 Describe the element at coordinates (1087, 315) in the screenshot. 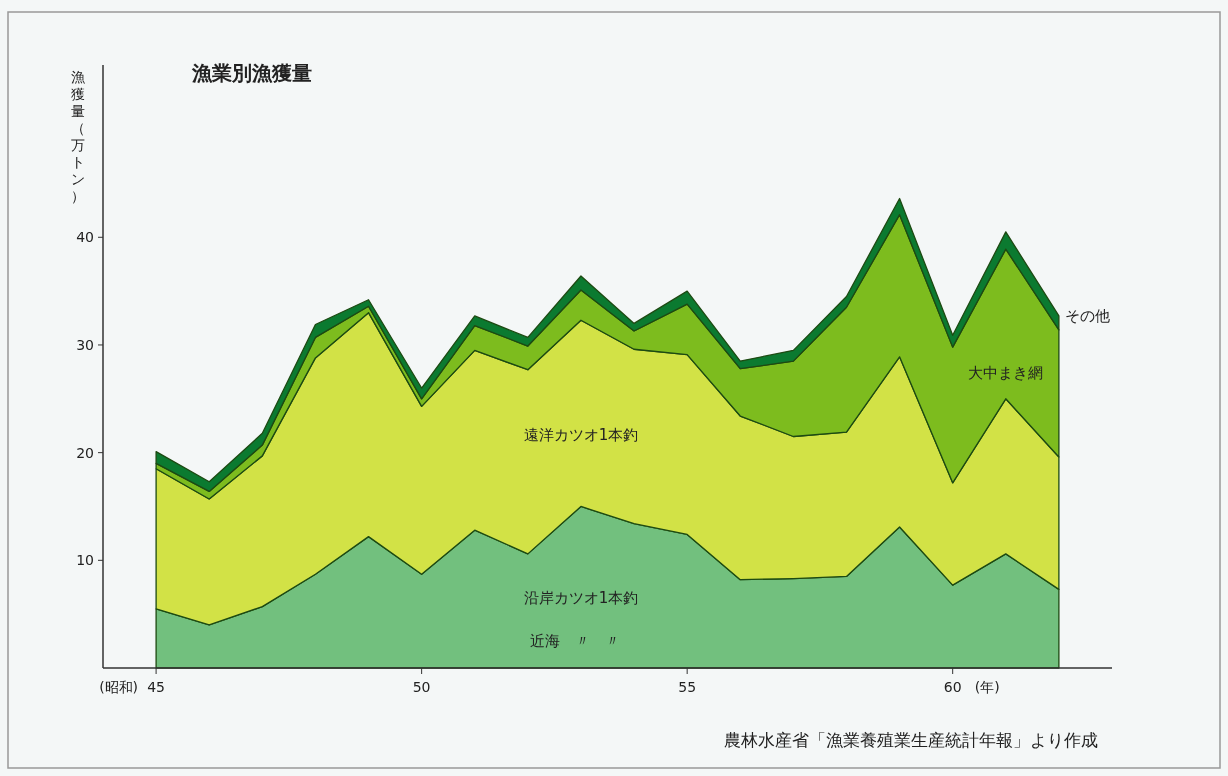

I see `series-label: その他` at that location.